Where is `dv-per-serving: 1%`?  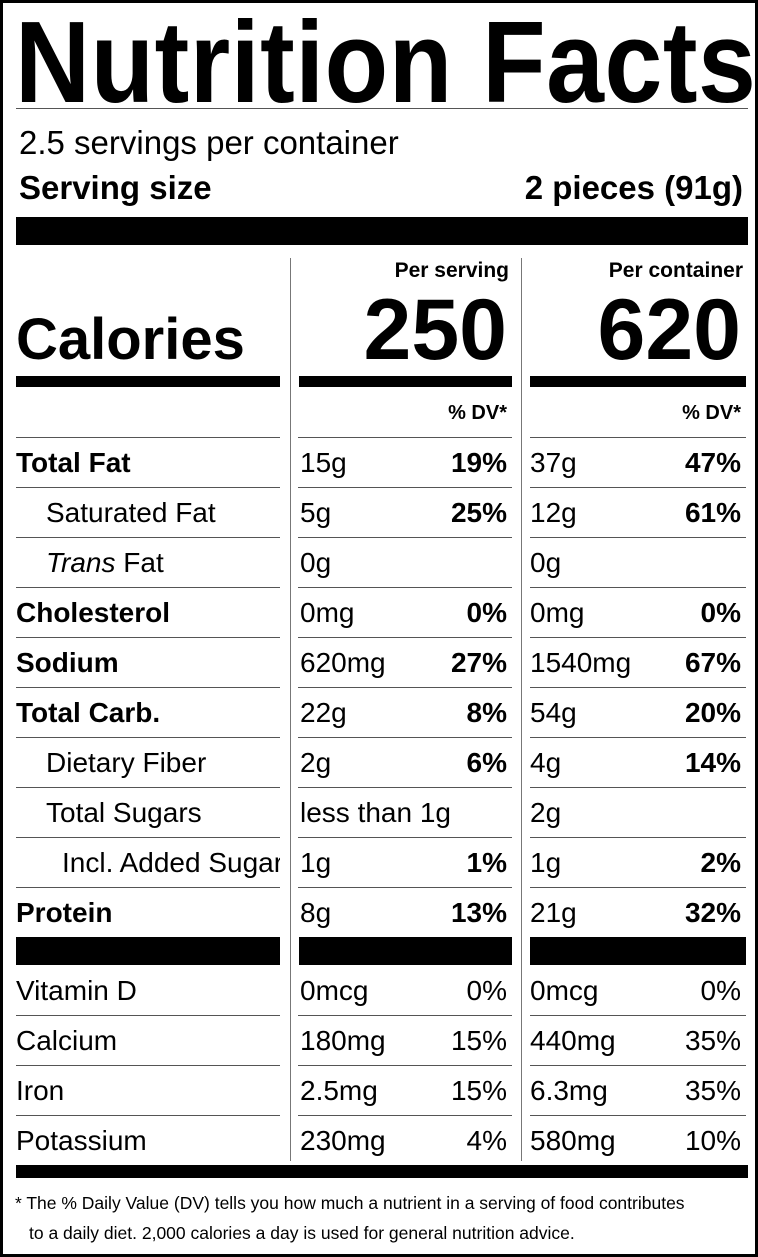 dv-per-serving: 1% is located at coordinates (486, 862).